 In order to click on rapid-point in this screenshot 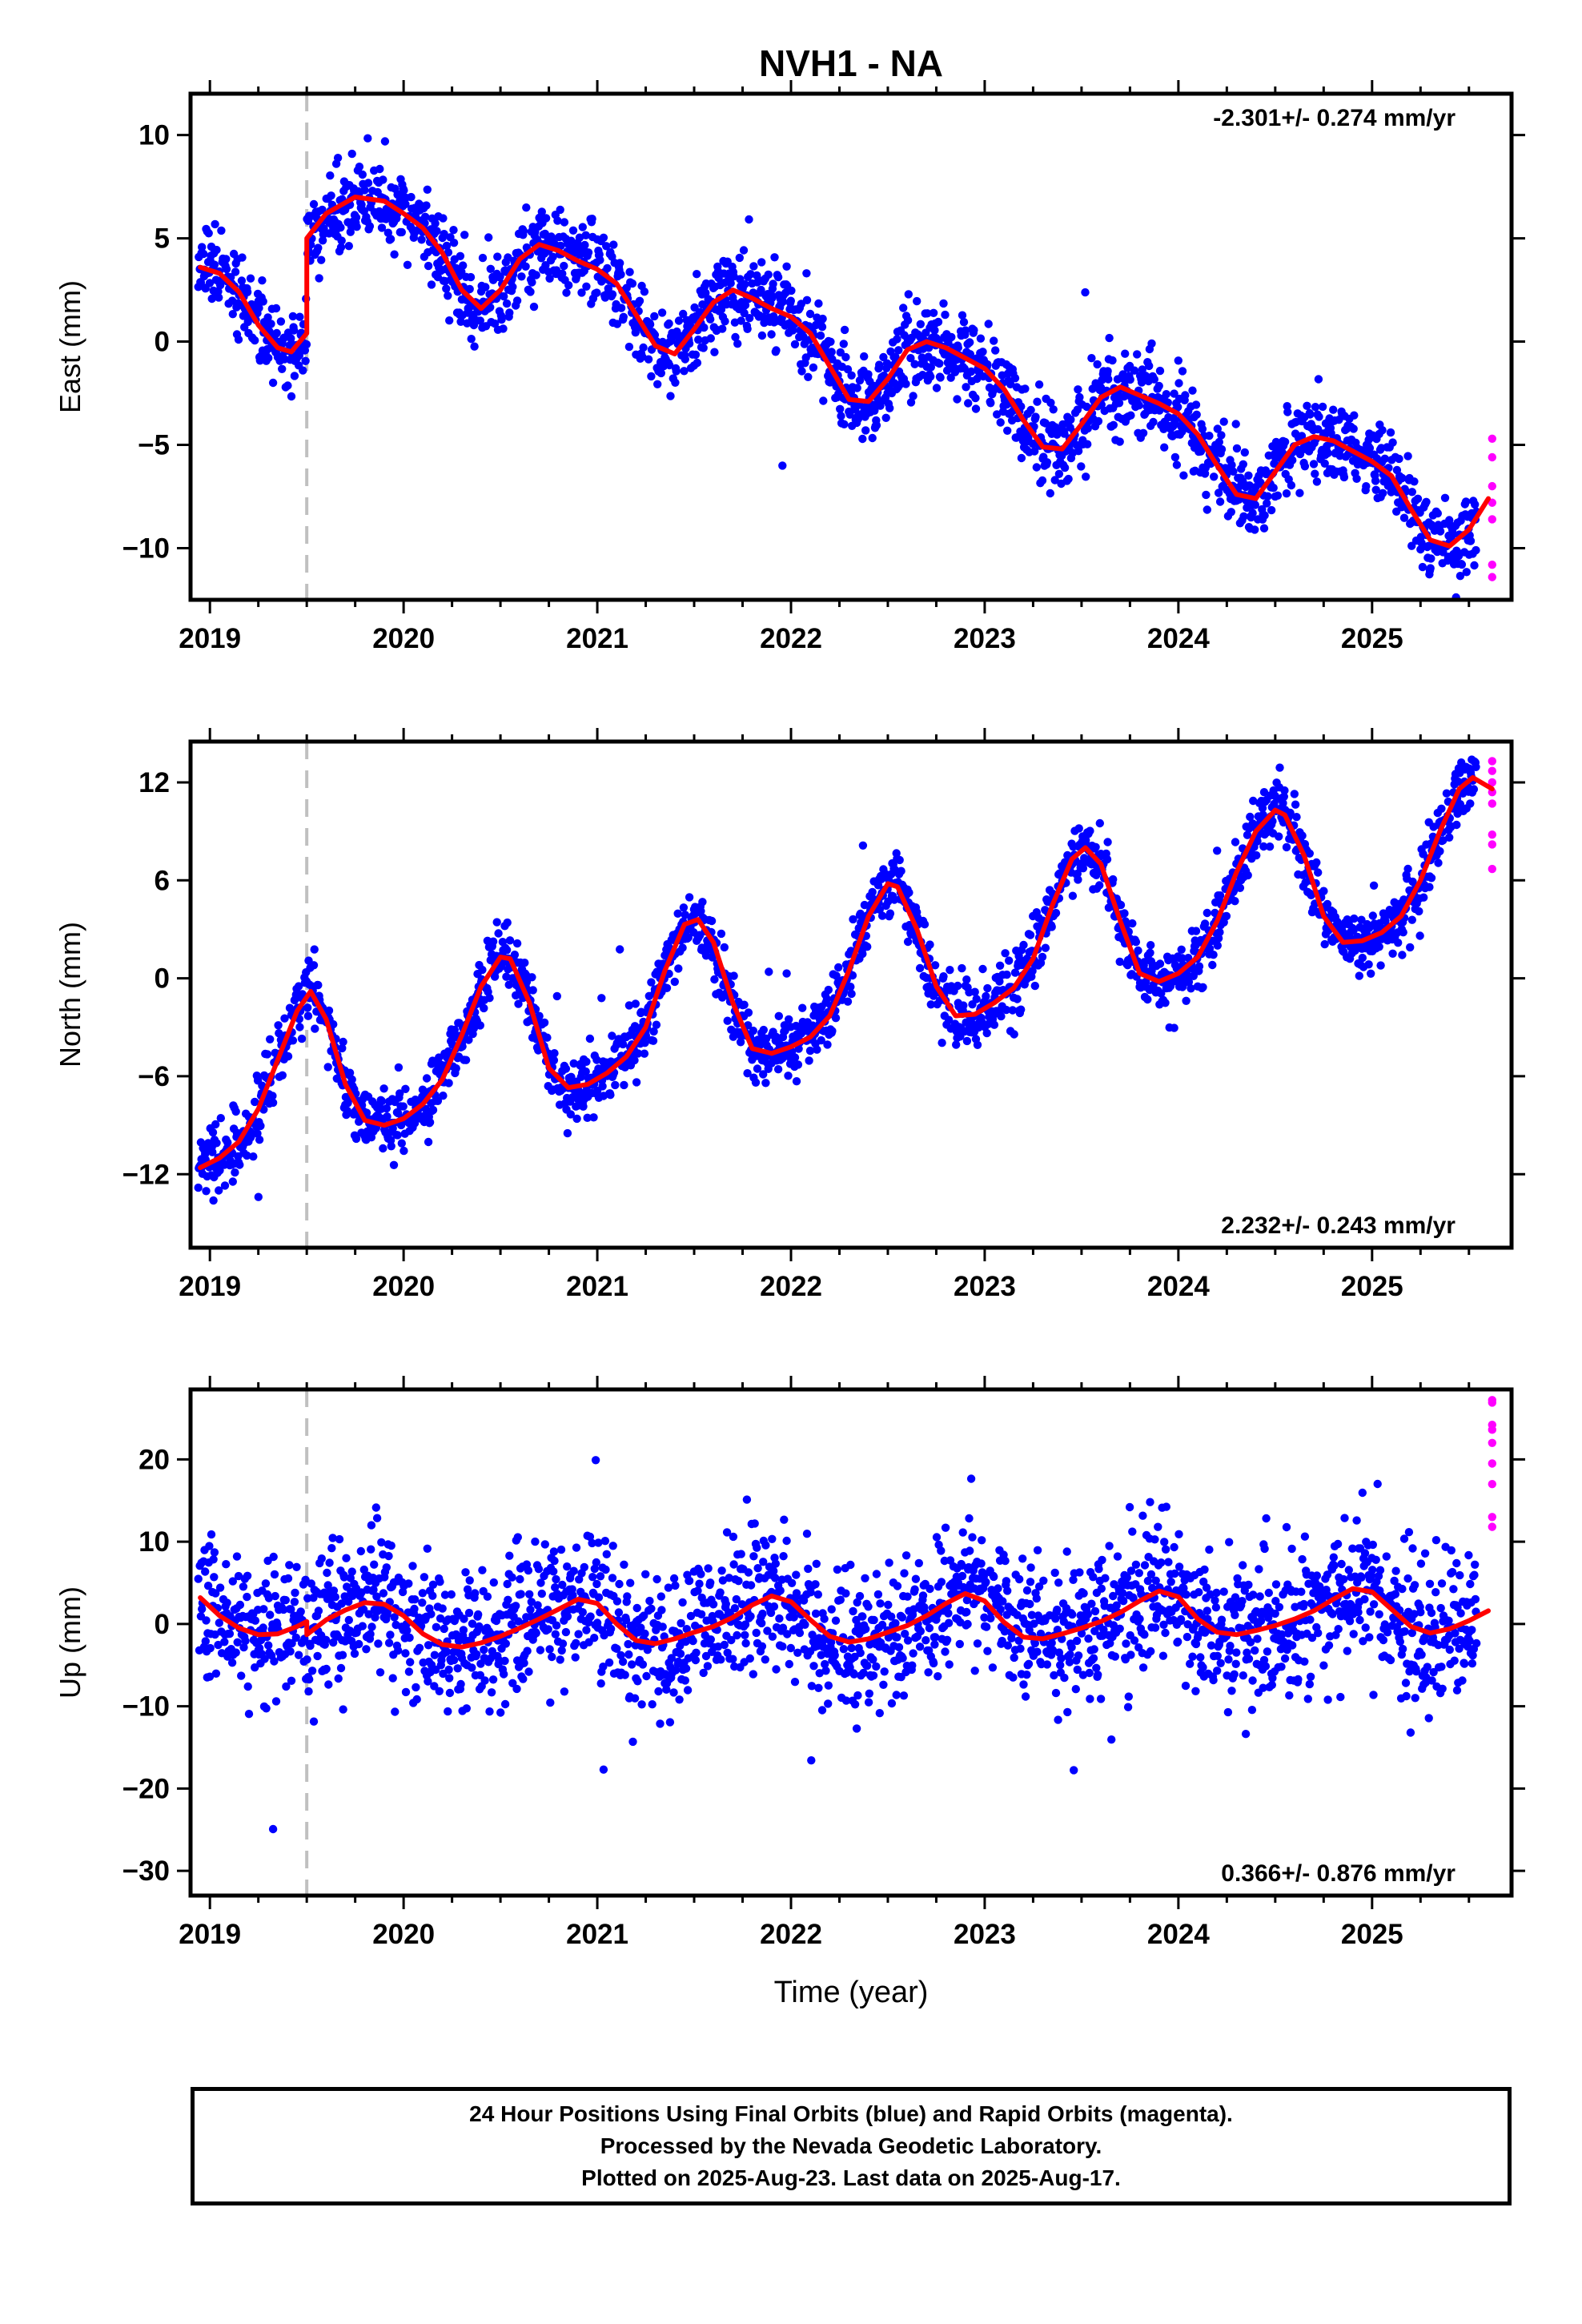, I will do `click(1492, 457)`.